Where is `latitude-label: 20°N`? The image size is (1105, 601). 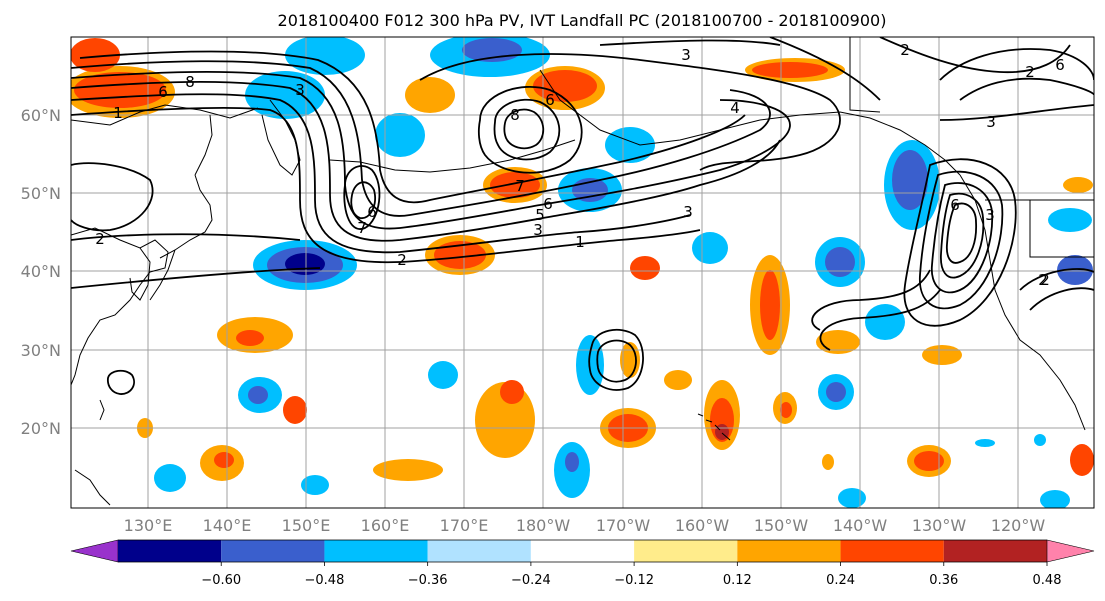
latitude-label: 20°N is located at coordinates (41, 428).